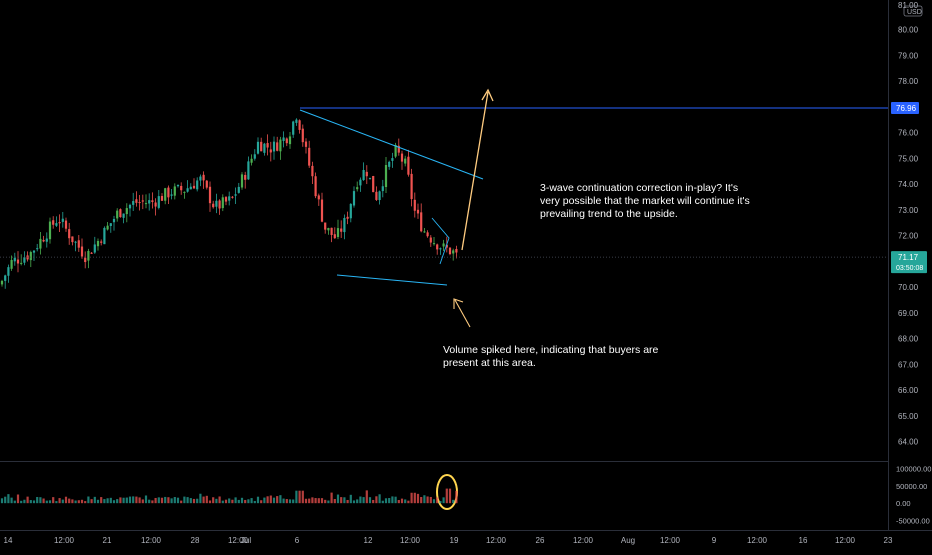  I want to click on volume-tick-label: 50000.00, so click(911, 486).